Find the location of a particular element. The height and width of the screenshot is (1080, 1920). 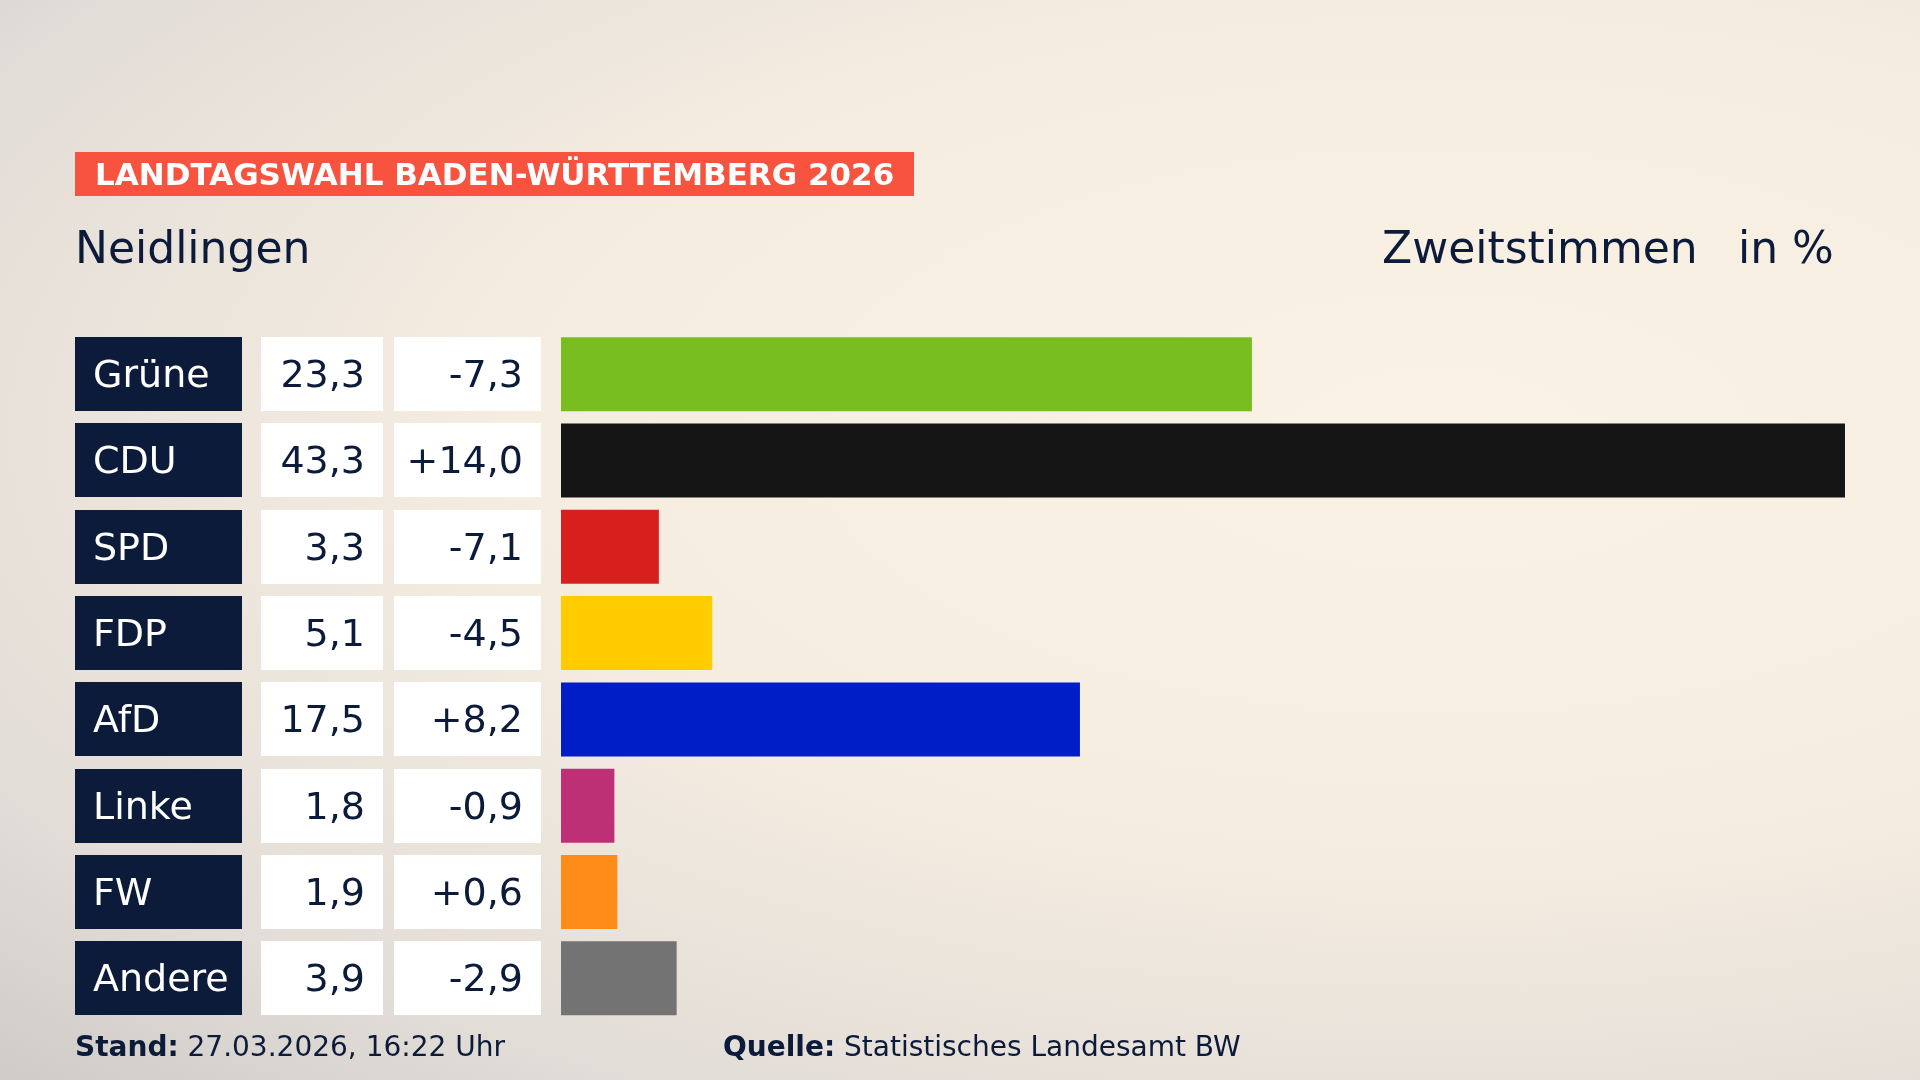

text: -7,3 is located at coordinates (467, 374).